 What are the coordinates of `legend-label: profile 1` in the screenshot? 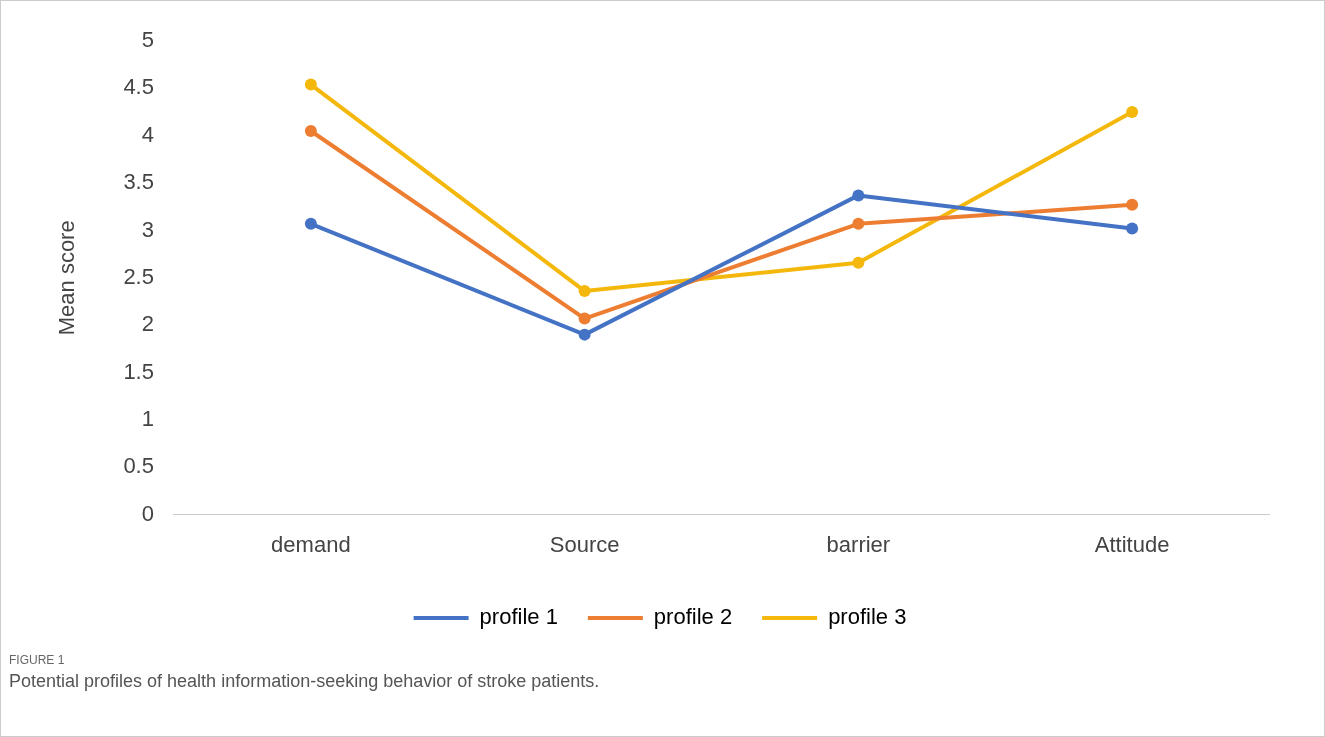 It's located at (518, 617).